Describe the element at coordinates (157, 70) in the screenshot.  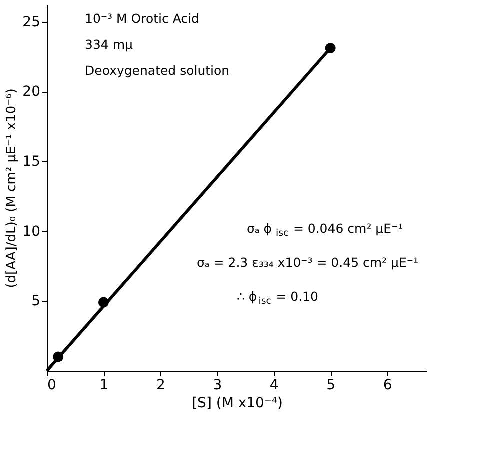
I see `annotation: Deoxygenated solution` at that location.